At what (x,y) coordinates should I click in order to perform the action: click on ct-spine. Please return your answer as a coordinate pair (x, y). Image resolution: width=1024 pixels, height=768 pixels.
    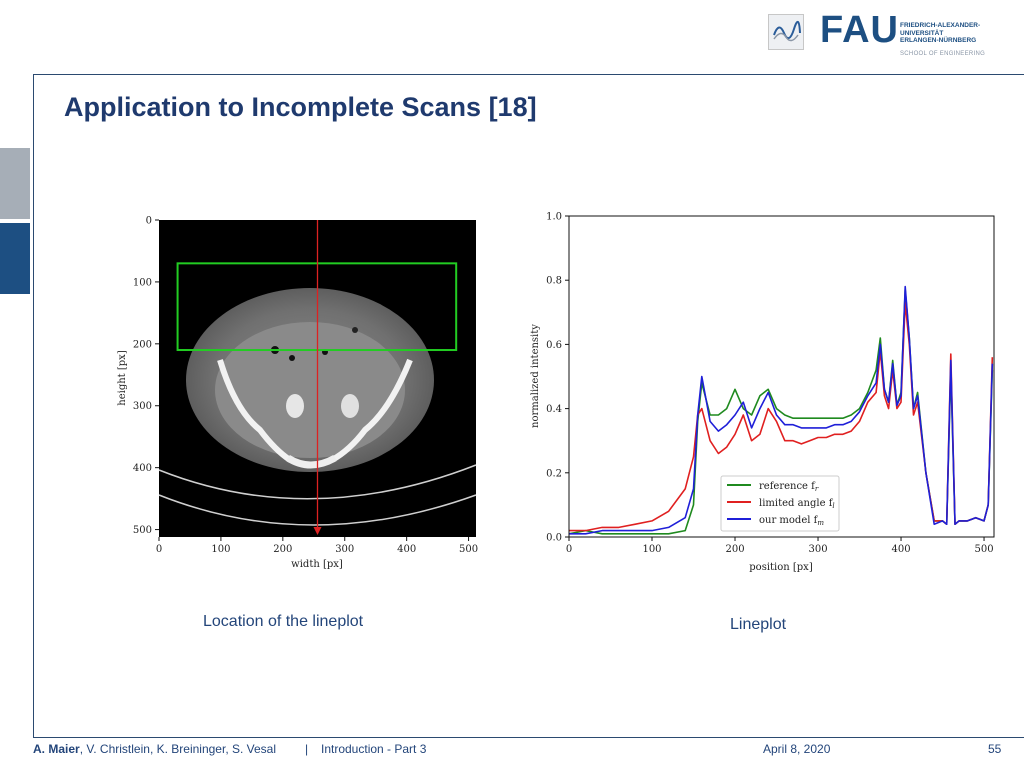
    Looking at the image, I should click on (295, 406).